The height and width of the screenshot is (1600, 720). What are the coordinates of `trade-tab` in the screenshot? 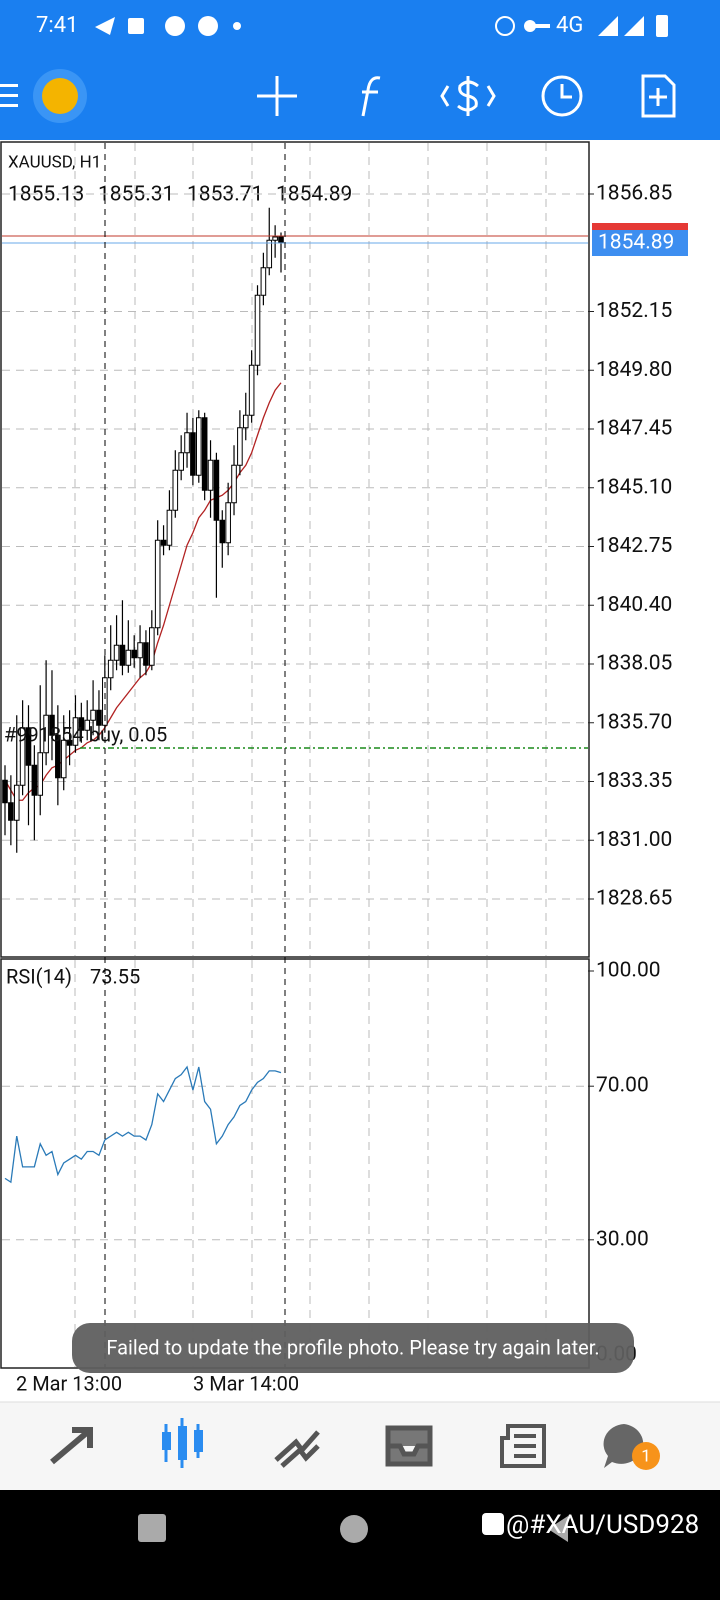 It's located at (297, 1449).